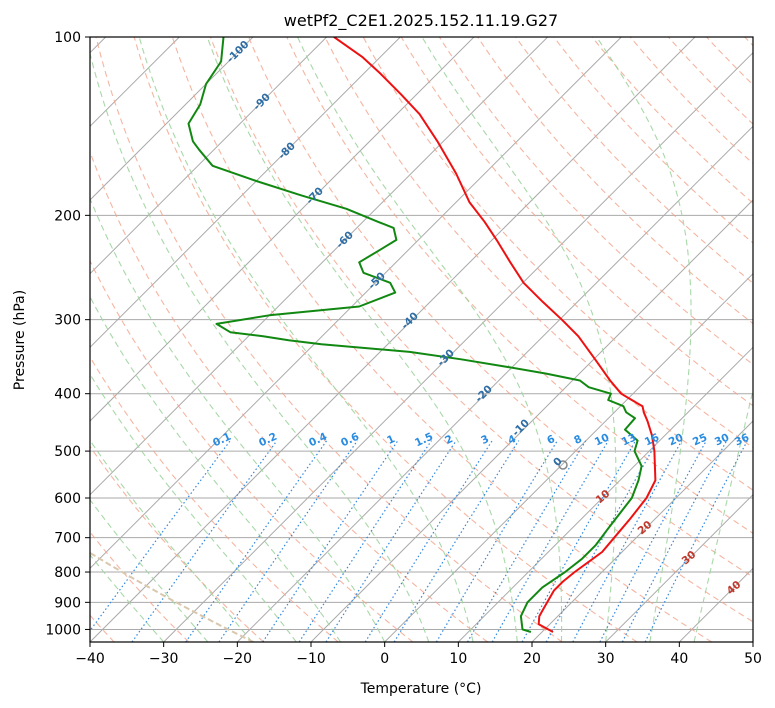  I want to click on mixing-ratio-label: 36, so click(742, 439).